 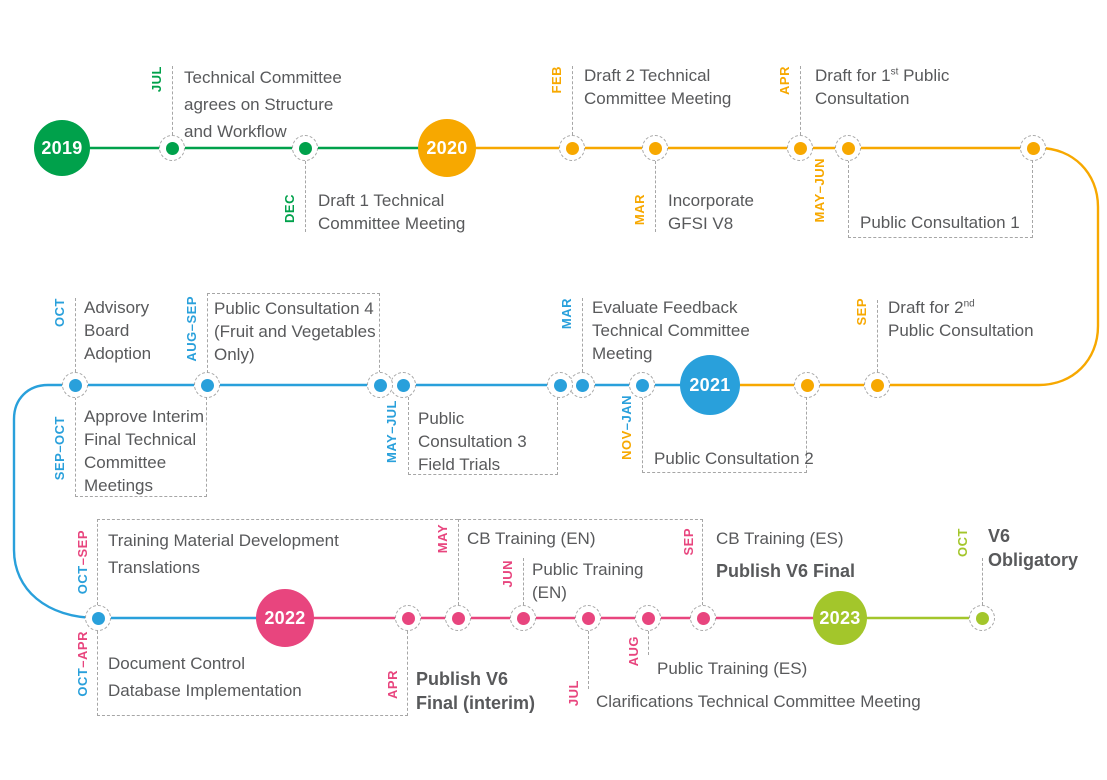 I want to click on node-oct-2023, so click(x=982, y=618).